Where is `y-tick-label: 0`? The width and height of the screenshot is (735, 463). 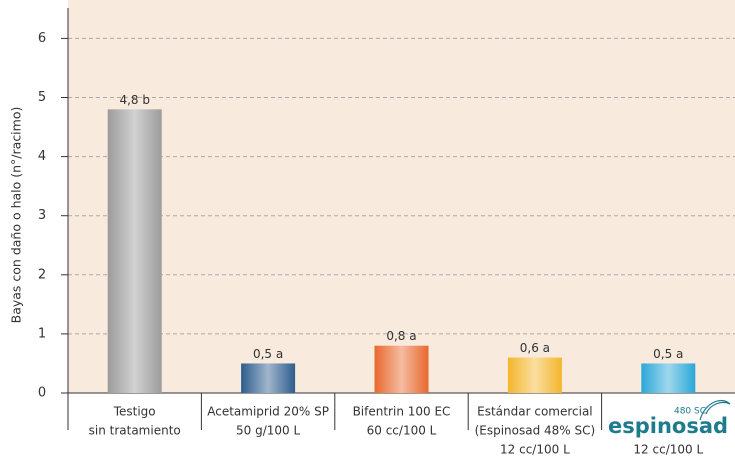 y-tick-label: 0 is located at coordinates (42, 393).